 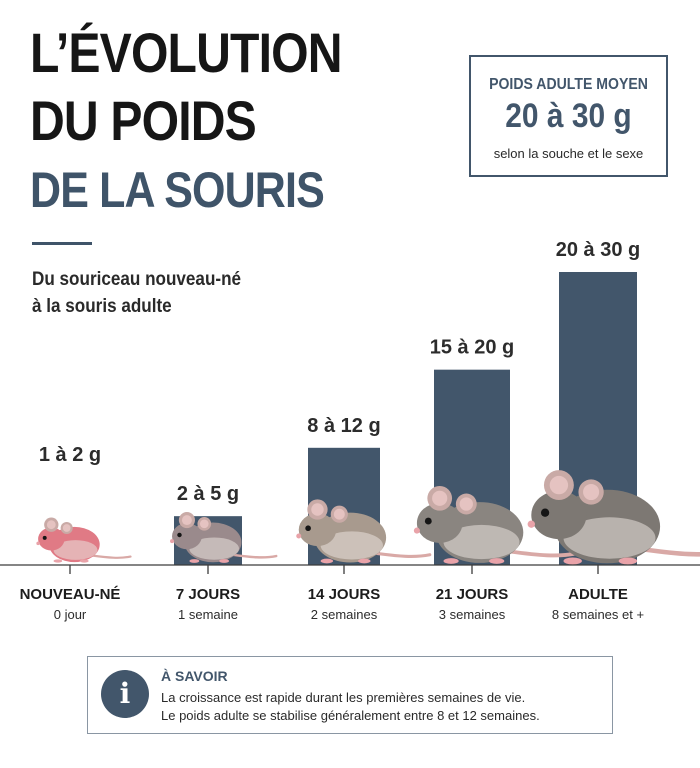 What do you see at coordinates (208, 594) in the screenshot?
I see `category-label: 7 JOURS` at bounding box center [208, 594].